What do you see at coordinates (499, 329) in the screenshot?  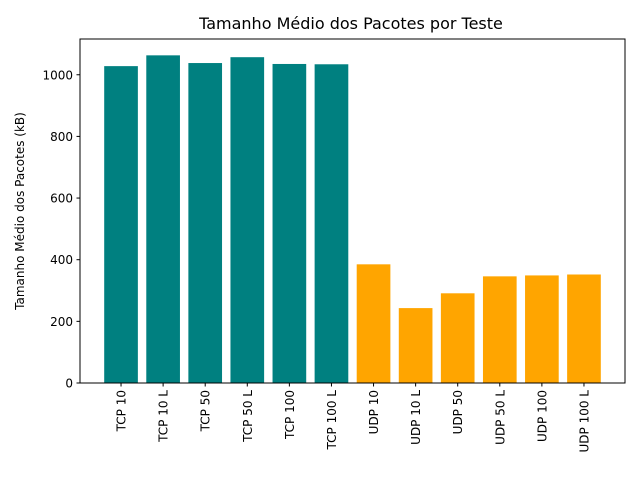 I see `bar-udp-50-l` at bounding box center [499, 329].